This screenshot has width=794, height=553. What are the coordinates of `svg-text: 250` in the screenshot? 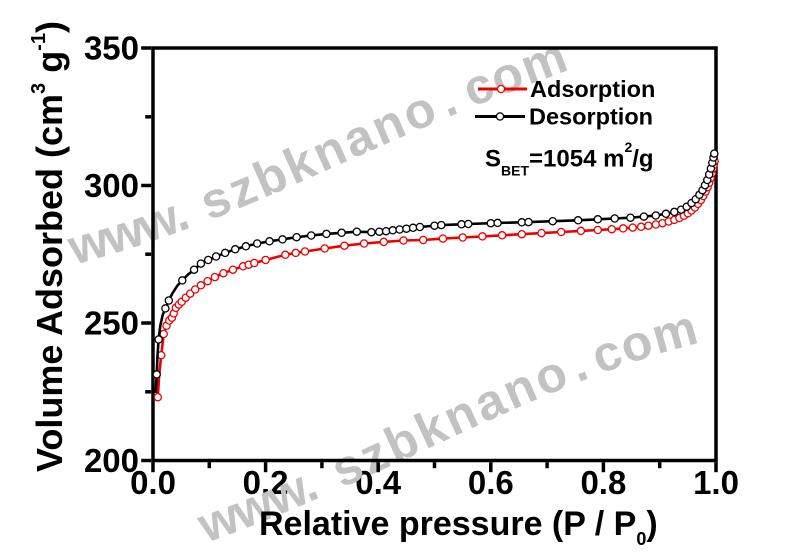 It's located at (111, 323).